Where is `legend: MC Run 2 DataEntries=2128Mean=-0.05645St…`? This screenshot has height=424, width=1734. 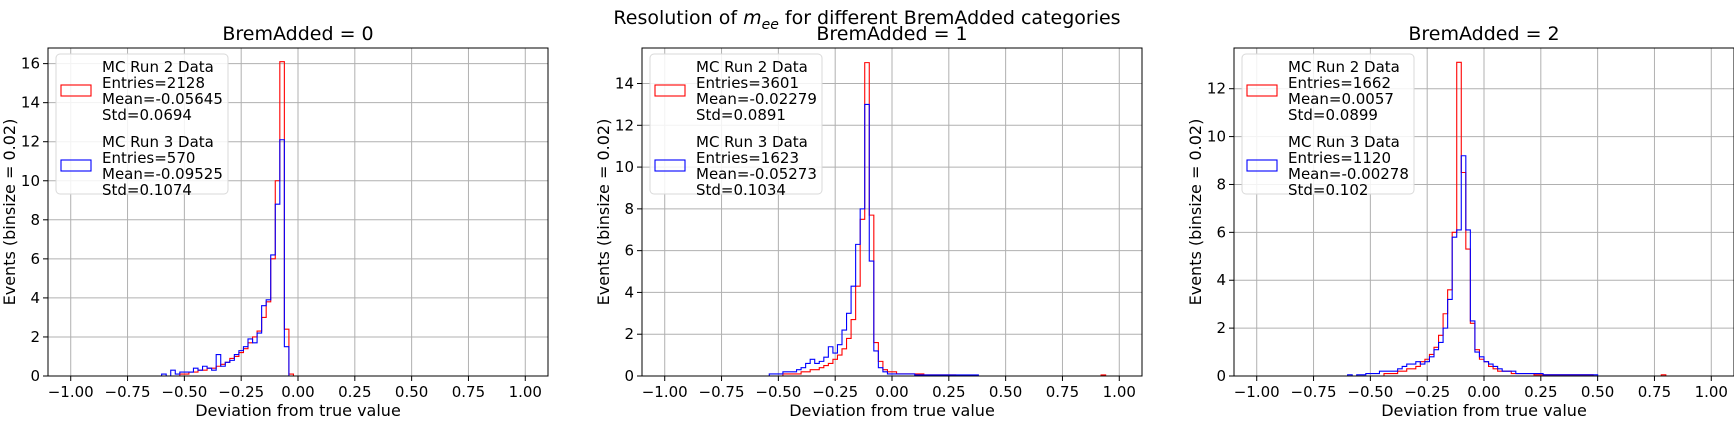 legend: MC Run 2 DataEntries=2128Mean=-0.05645St… is located at coordinates (142, 126).